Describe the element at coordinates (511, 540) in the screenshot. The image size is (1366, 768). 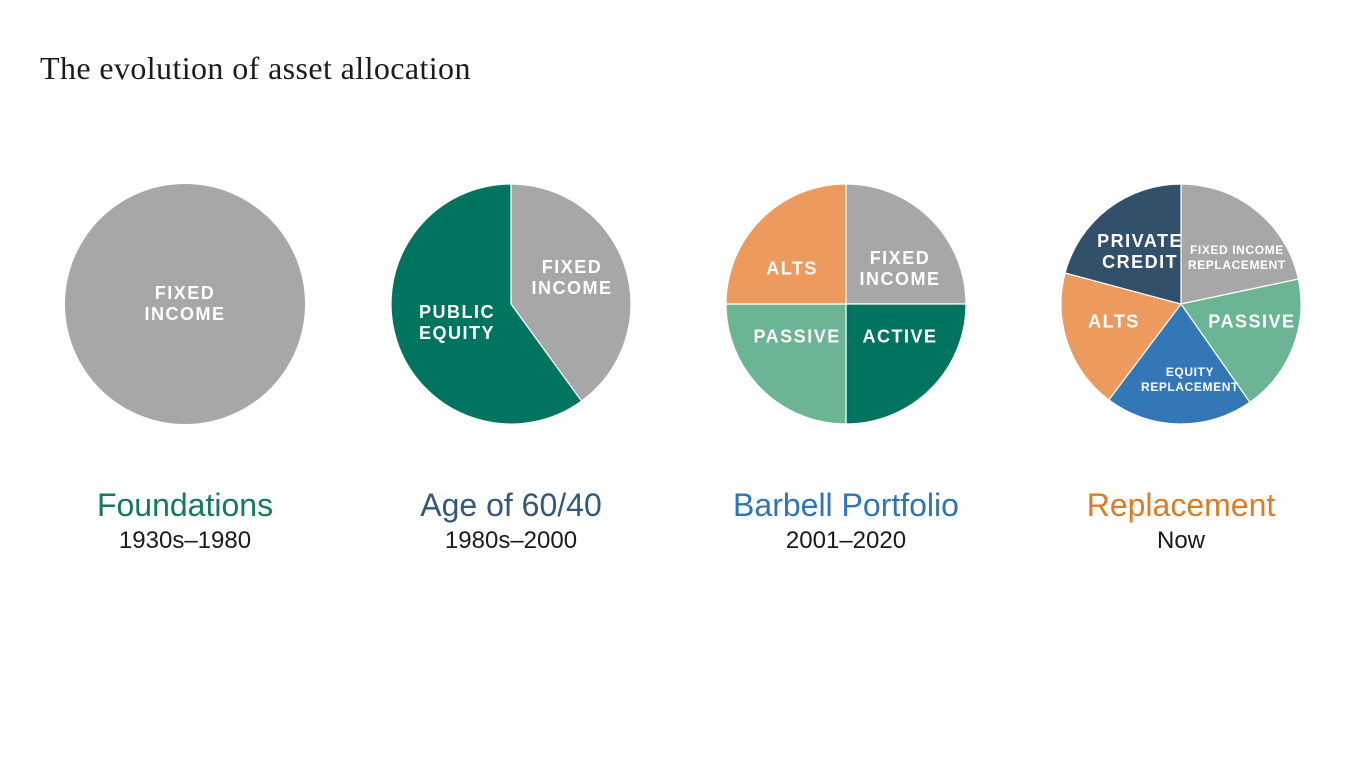
I see `era-period-age-of-60-40: 1980s–2000` at that location.